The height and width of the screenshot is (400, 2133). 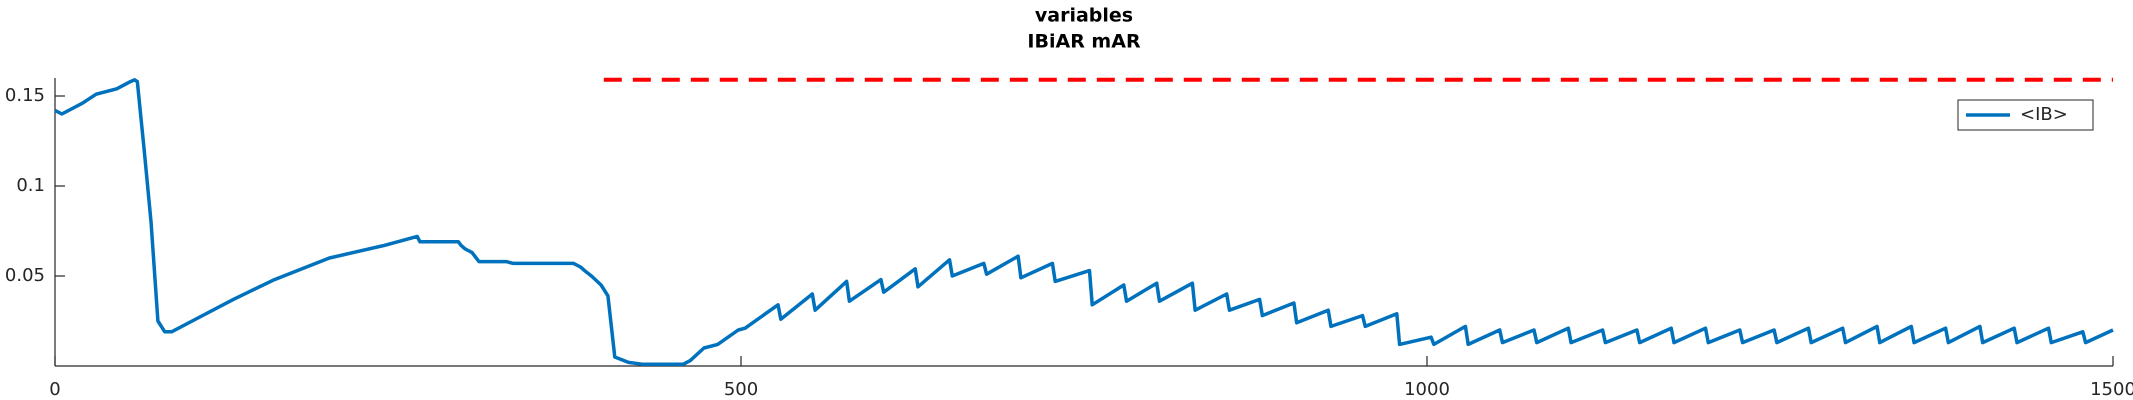 I want to click on x-tick-label: 1500, so click(x=2111, y=389).